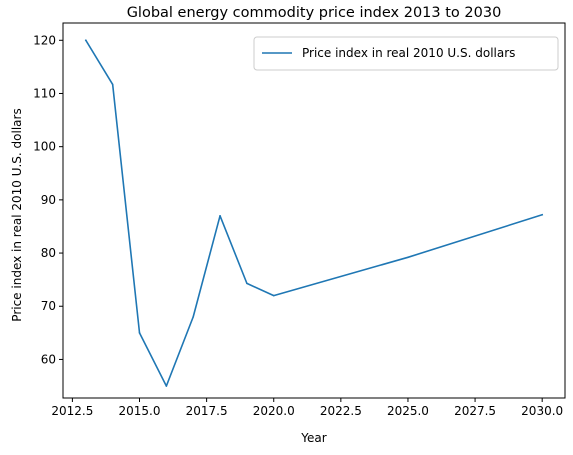 This screenshot has height=455, width=573. I want to click on x-tick-label: 2027.5, so click(475, 411).